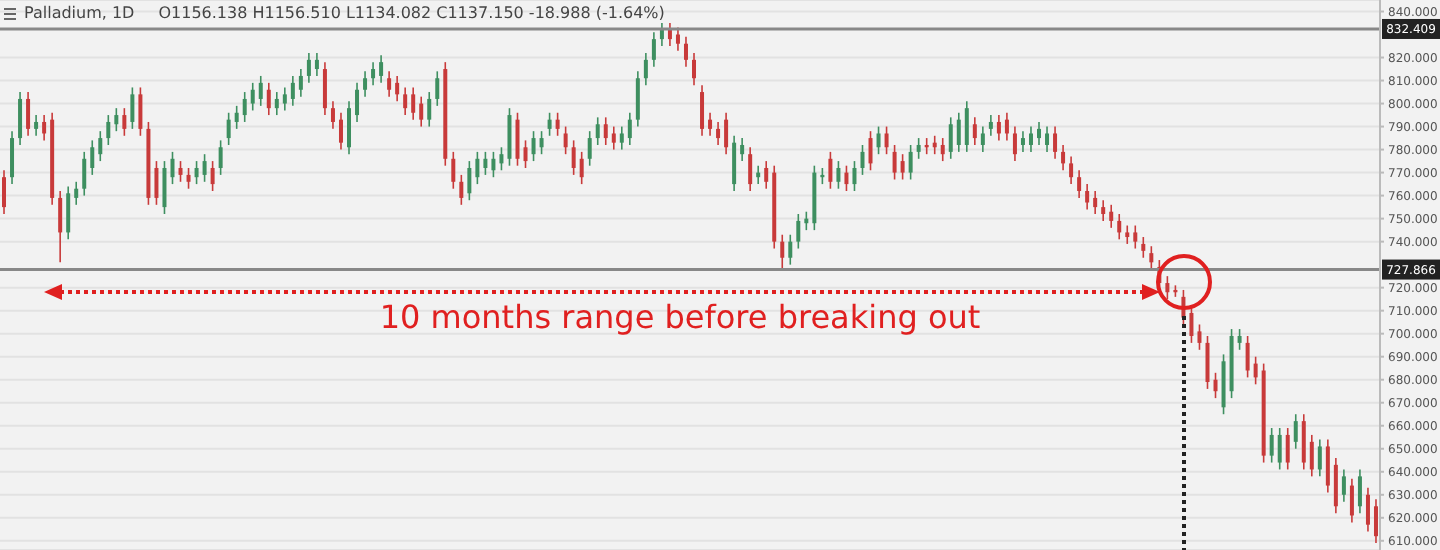 The width and height of the screenshot is (1440, 550). I want to click on chart-subtitle: O1156.138 H1156.510 L1134.082 C1137.150 -18.988 (-1.64%), so click(411, 13).